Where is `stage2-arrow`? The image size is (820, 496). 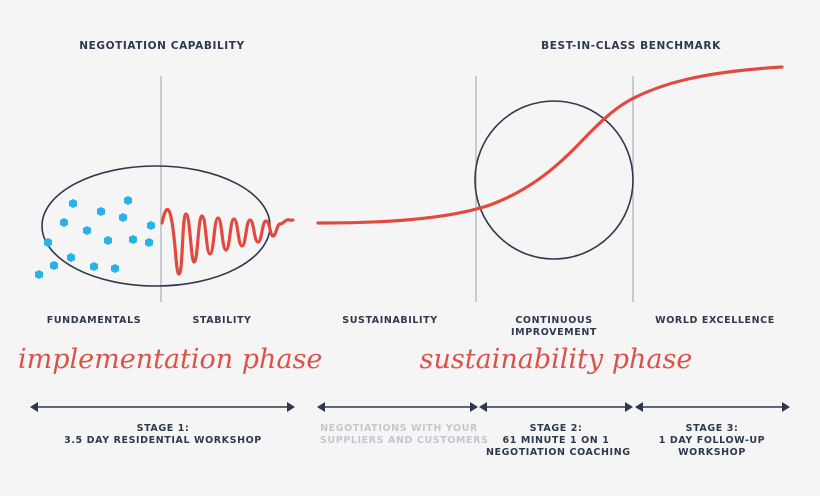
stage2-arrow is located at coordinates (556, 407).